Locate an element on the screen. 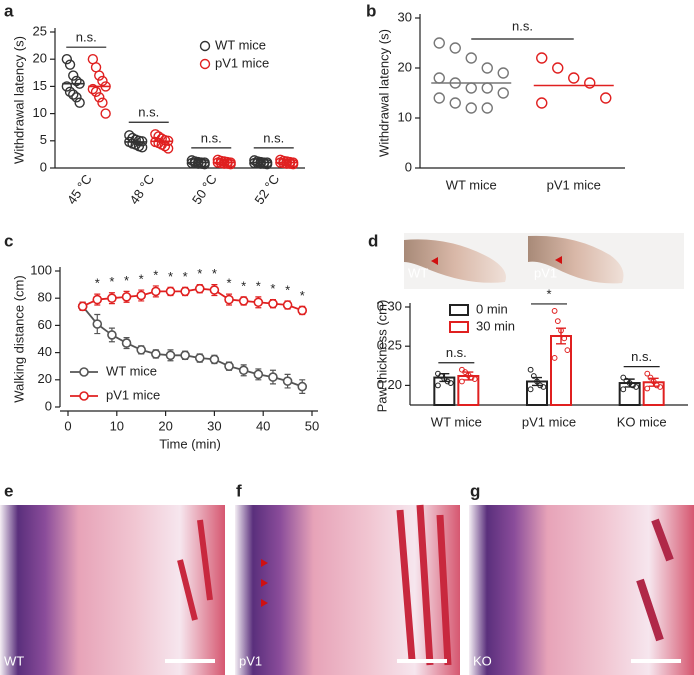  y-tick-label: 5 is located at coordinates (43, 139).